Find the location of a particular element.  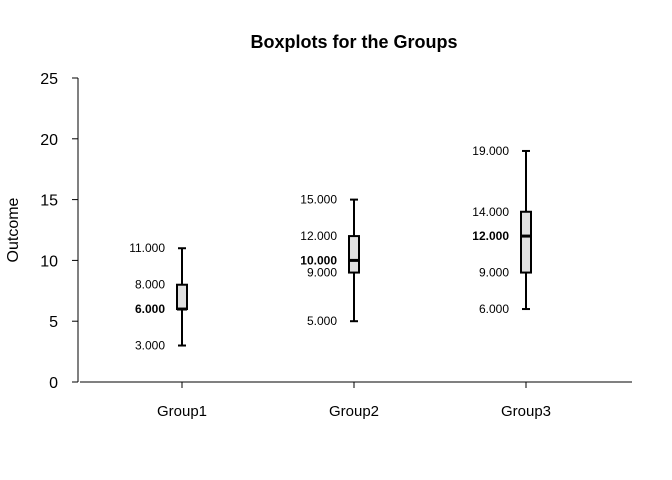

value-label-group3-12: 12.000 is located at coordinates (490, 236).